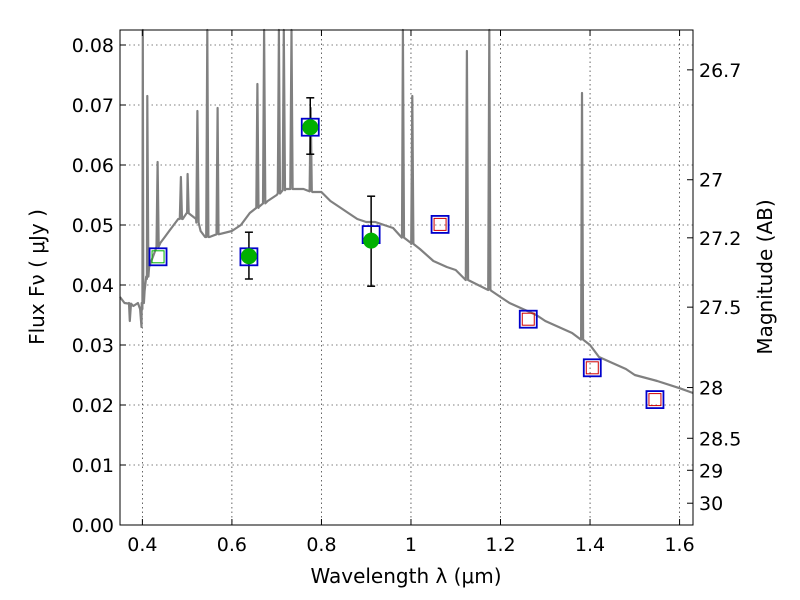 This screenshot has height=600, width=800. What do you see at coordinates (93, 46) in the screenshot?
I see `y-tick-label: 0.08` at bounding box center [93, 46].